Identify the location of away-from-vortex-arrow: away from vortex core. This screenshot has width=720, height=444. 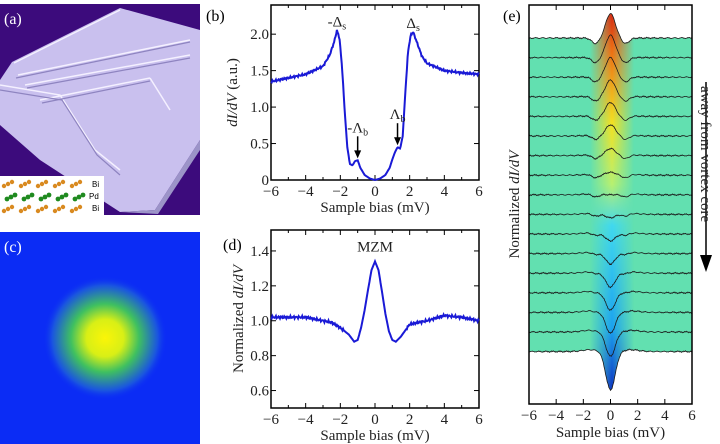
(705, 177).